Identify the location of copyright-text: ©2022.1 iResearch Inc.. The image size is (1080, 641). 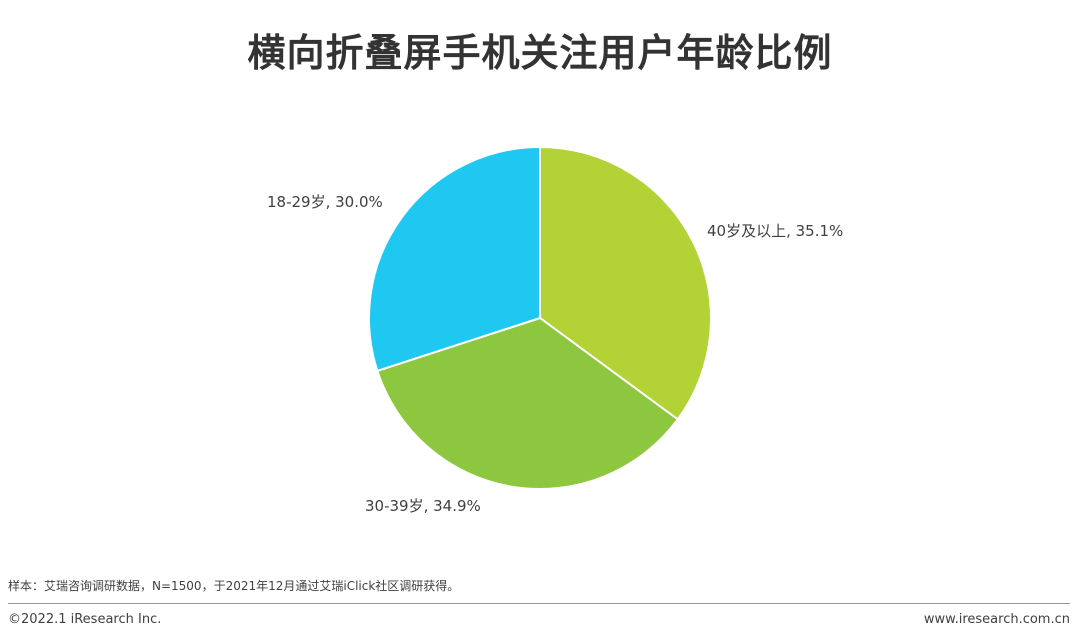
(85, 619).